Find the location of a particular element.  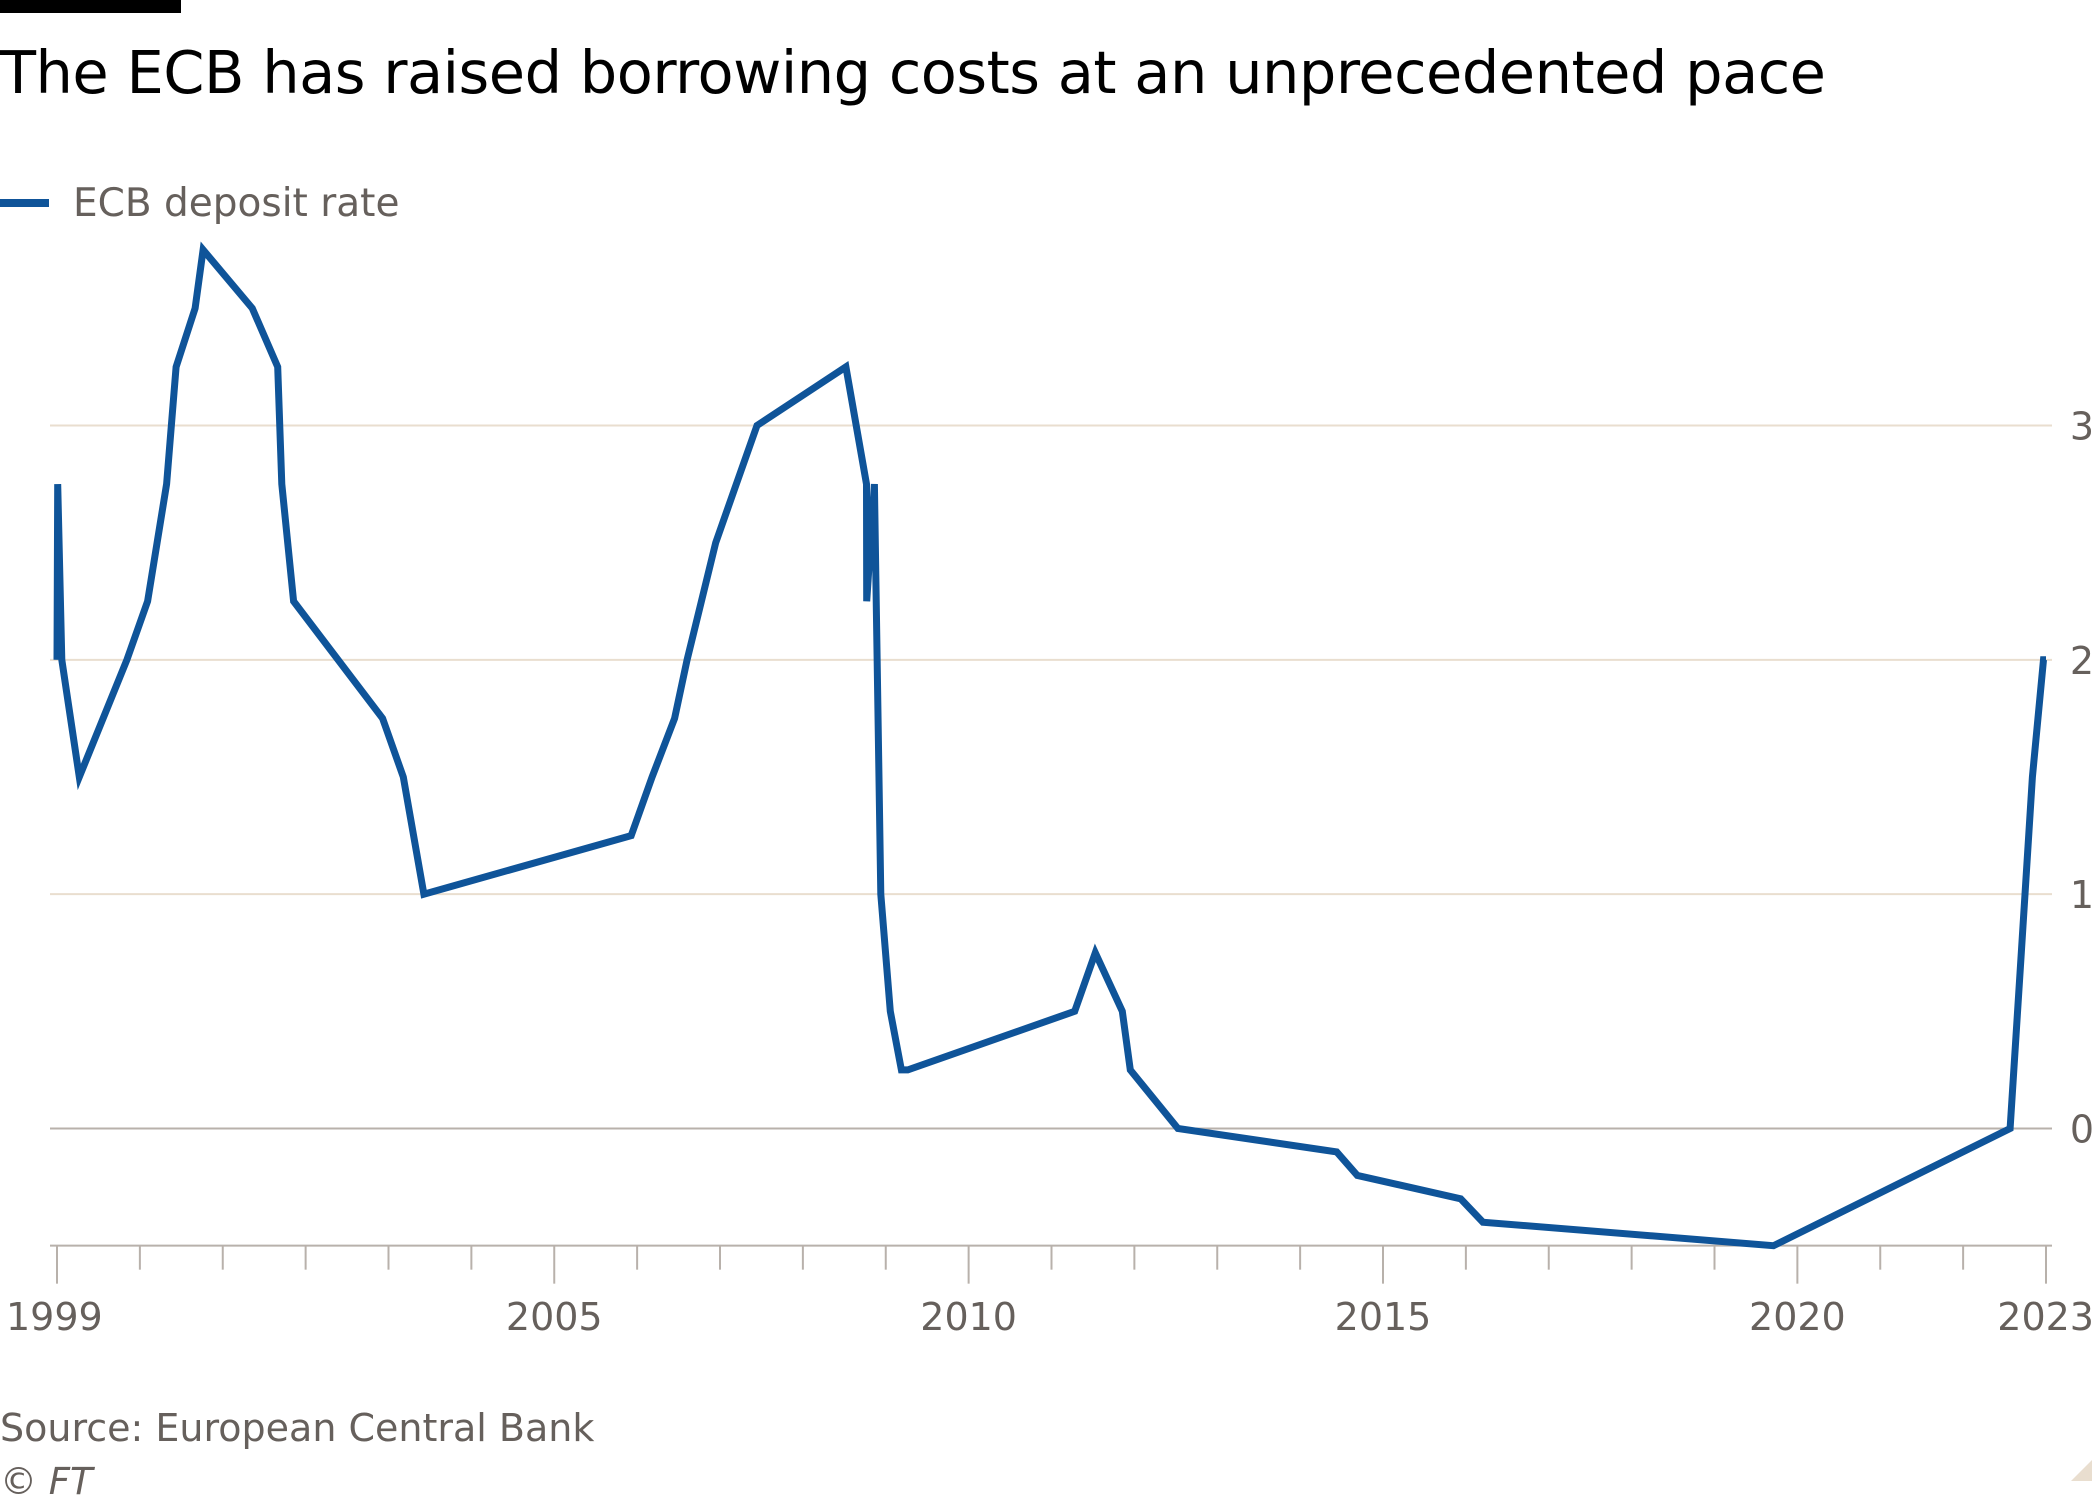

y-tick-label: 2 is located at coordinates (2082, 661).